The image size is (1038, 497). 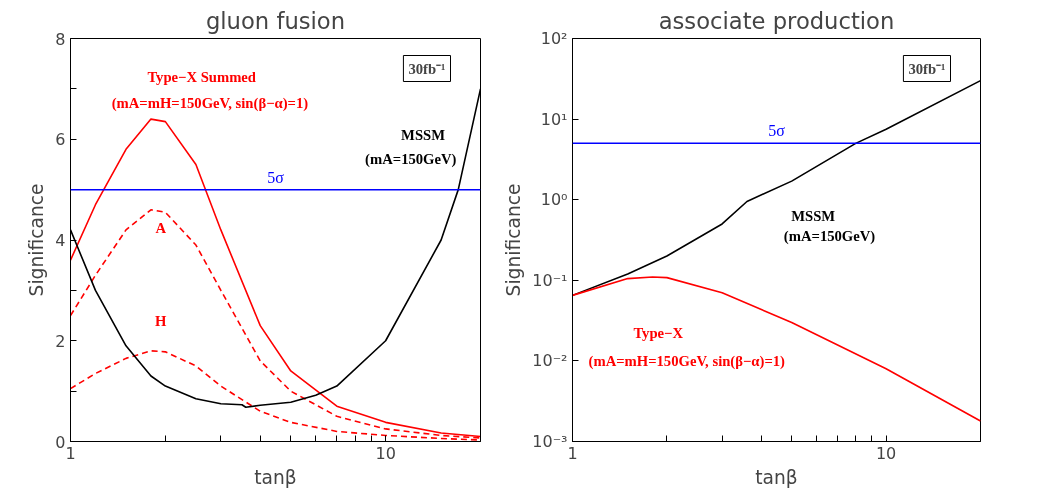 What do you see at coordinates (550, 441) in the screenshot?
I see `y-tick-label: 10⁻³` at bounding box center [550, 441].